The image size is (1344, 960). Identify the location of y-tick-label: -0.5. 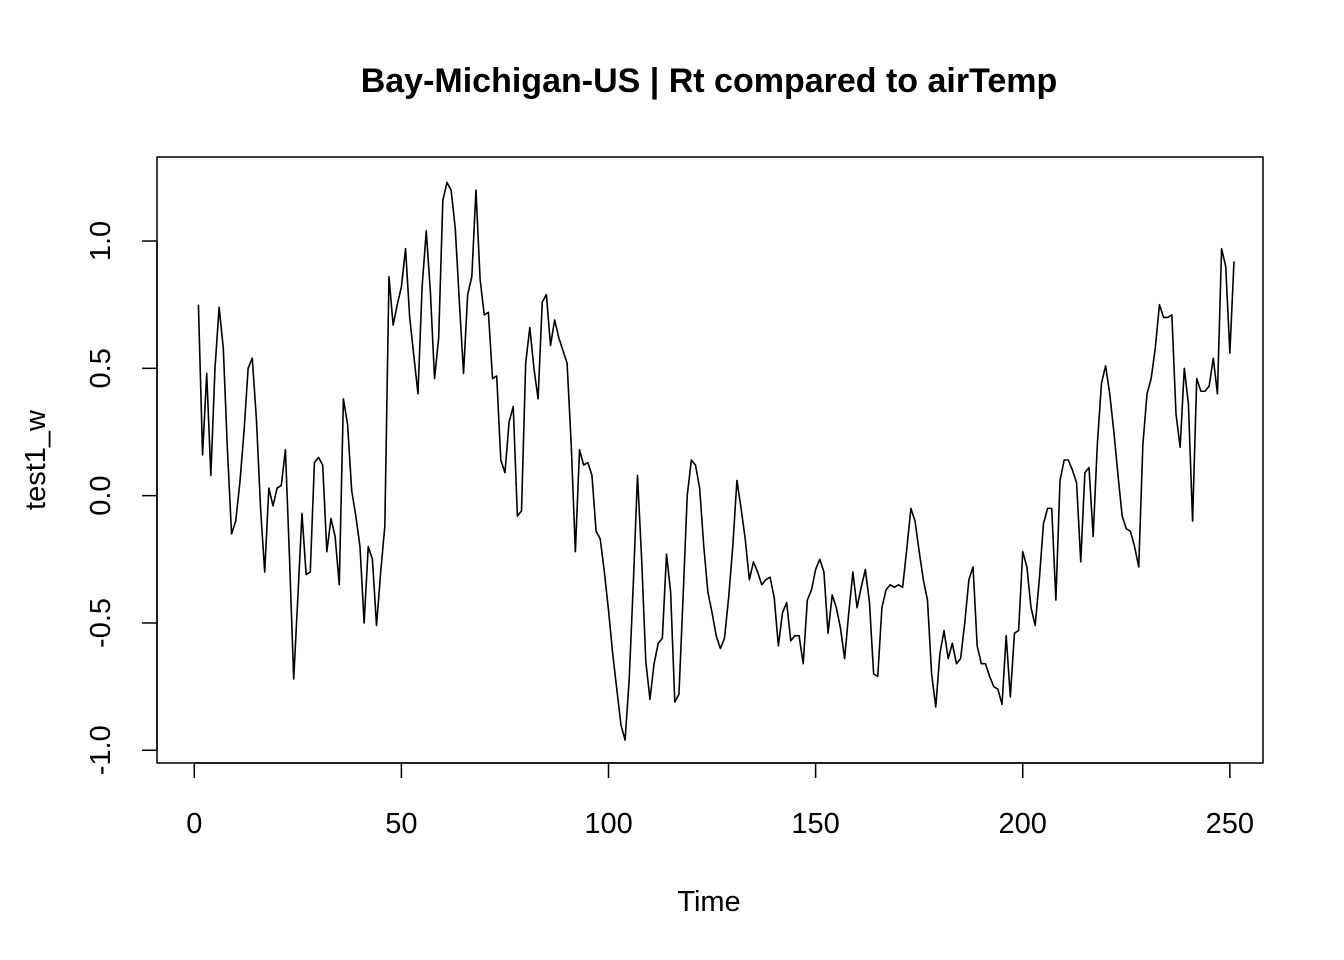
(101, 623).